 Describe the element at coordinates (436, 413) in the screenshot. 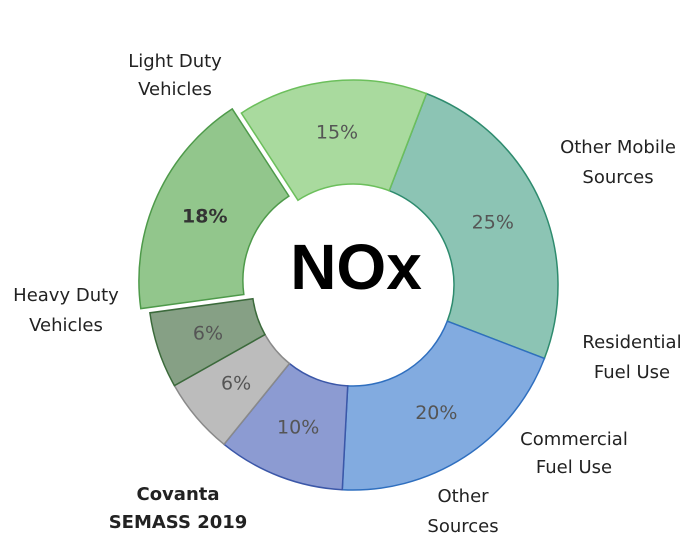

I see `data-label: 20%` at that location.